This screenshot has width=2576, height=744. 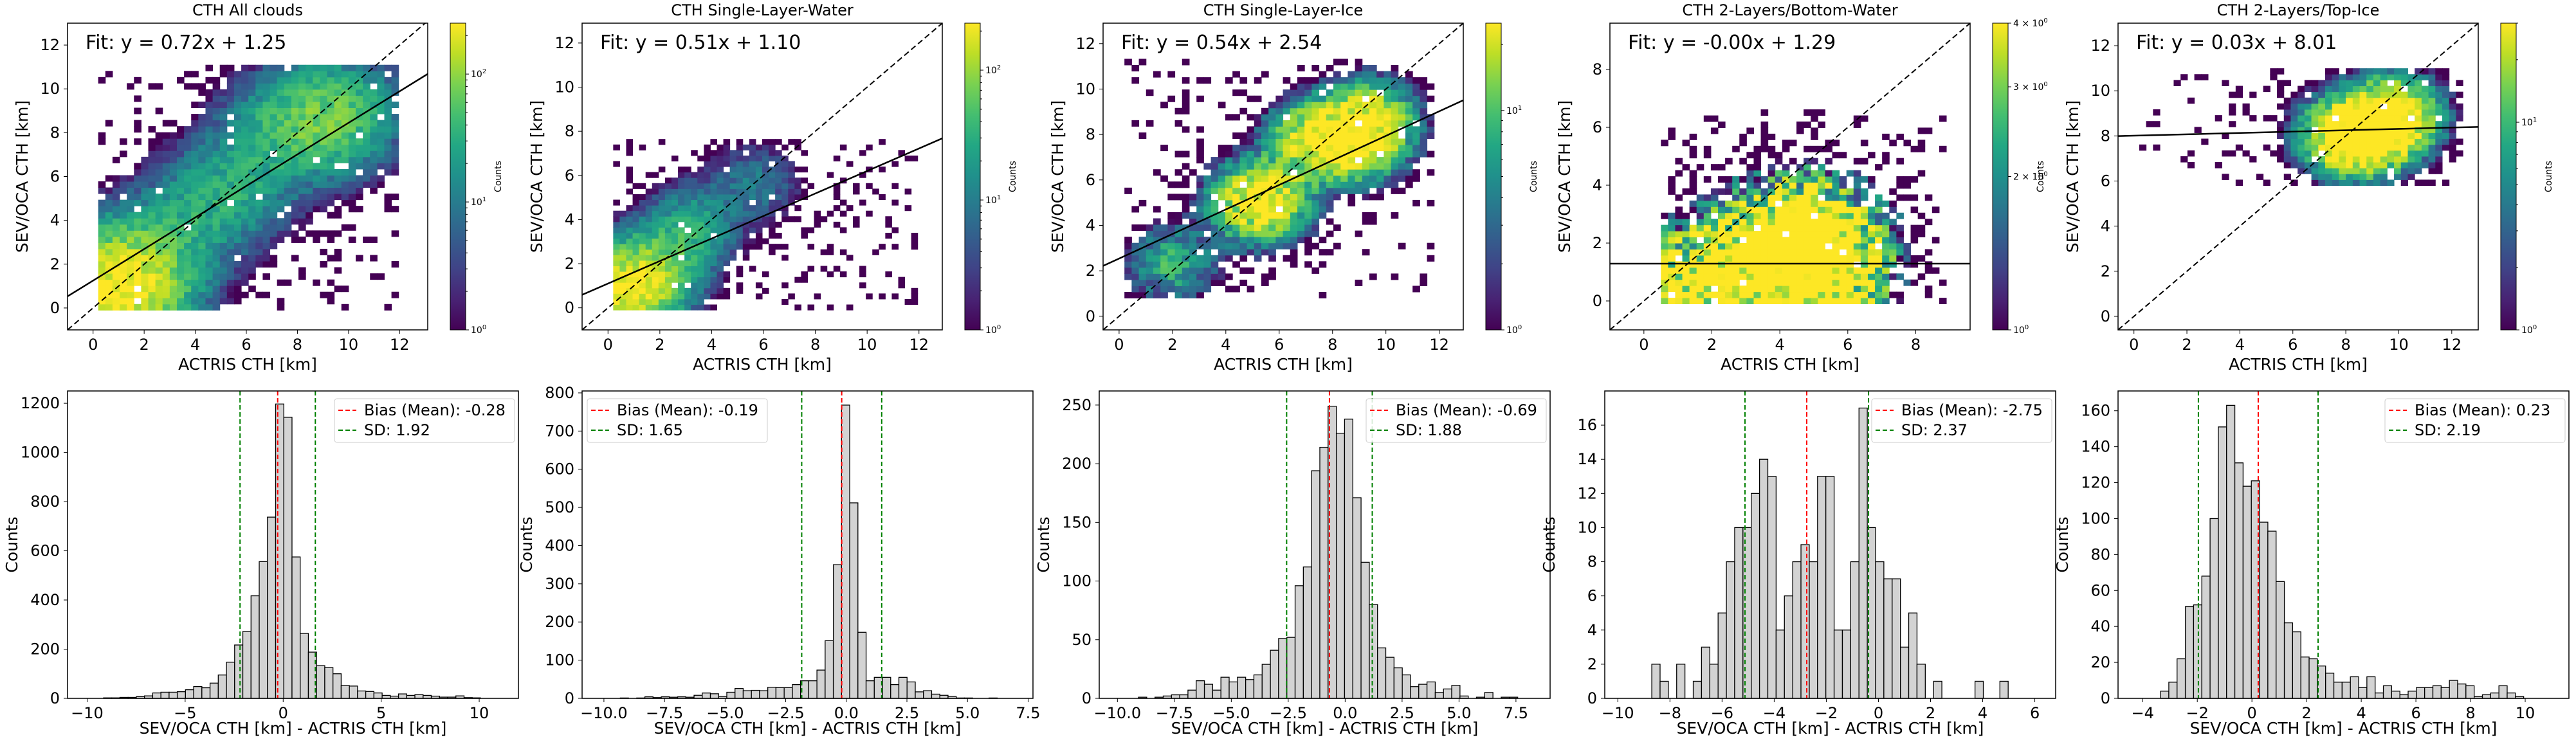 What do you see at coordinates (2030, 87) in the screenshot?
I see `colorbar-tick-label: 3 × 100` at bounding box center [2030, 87].